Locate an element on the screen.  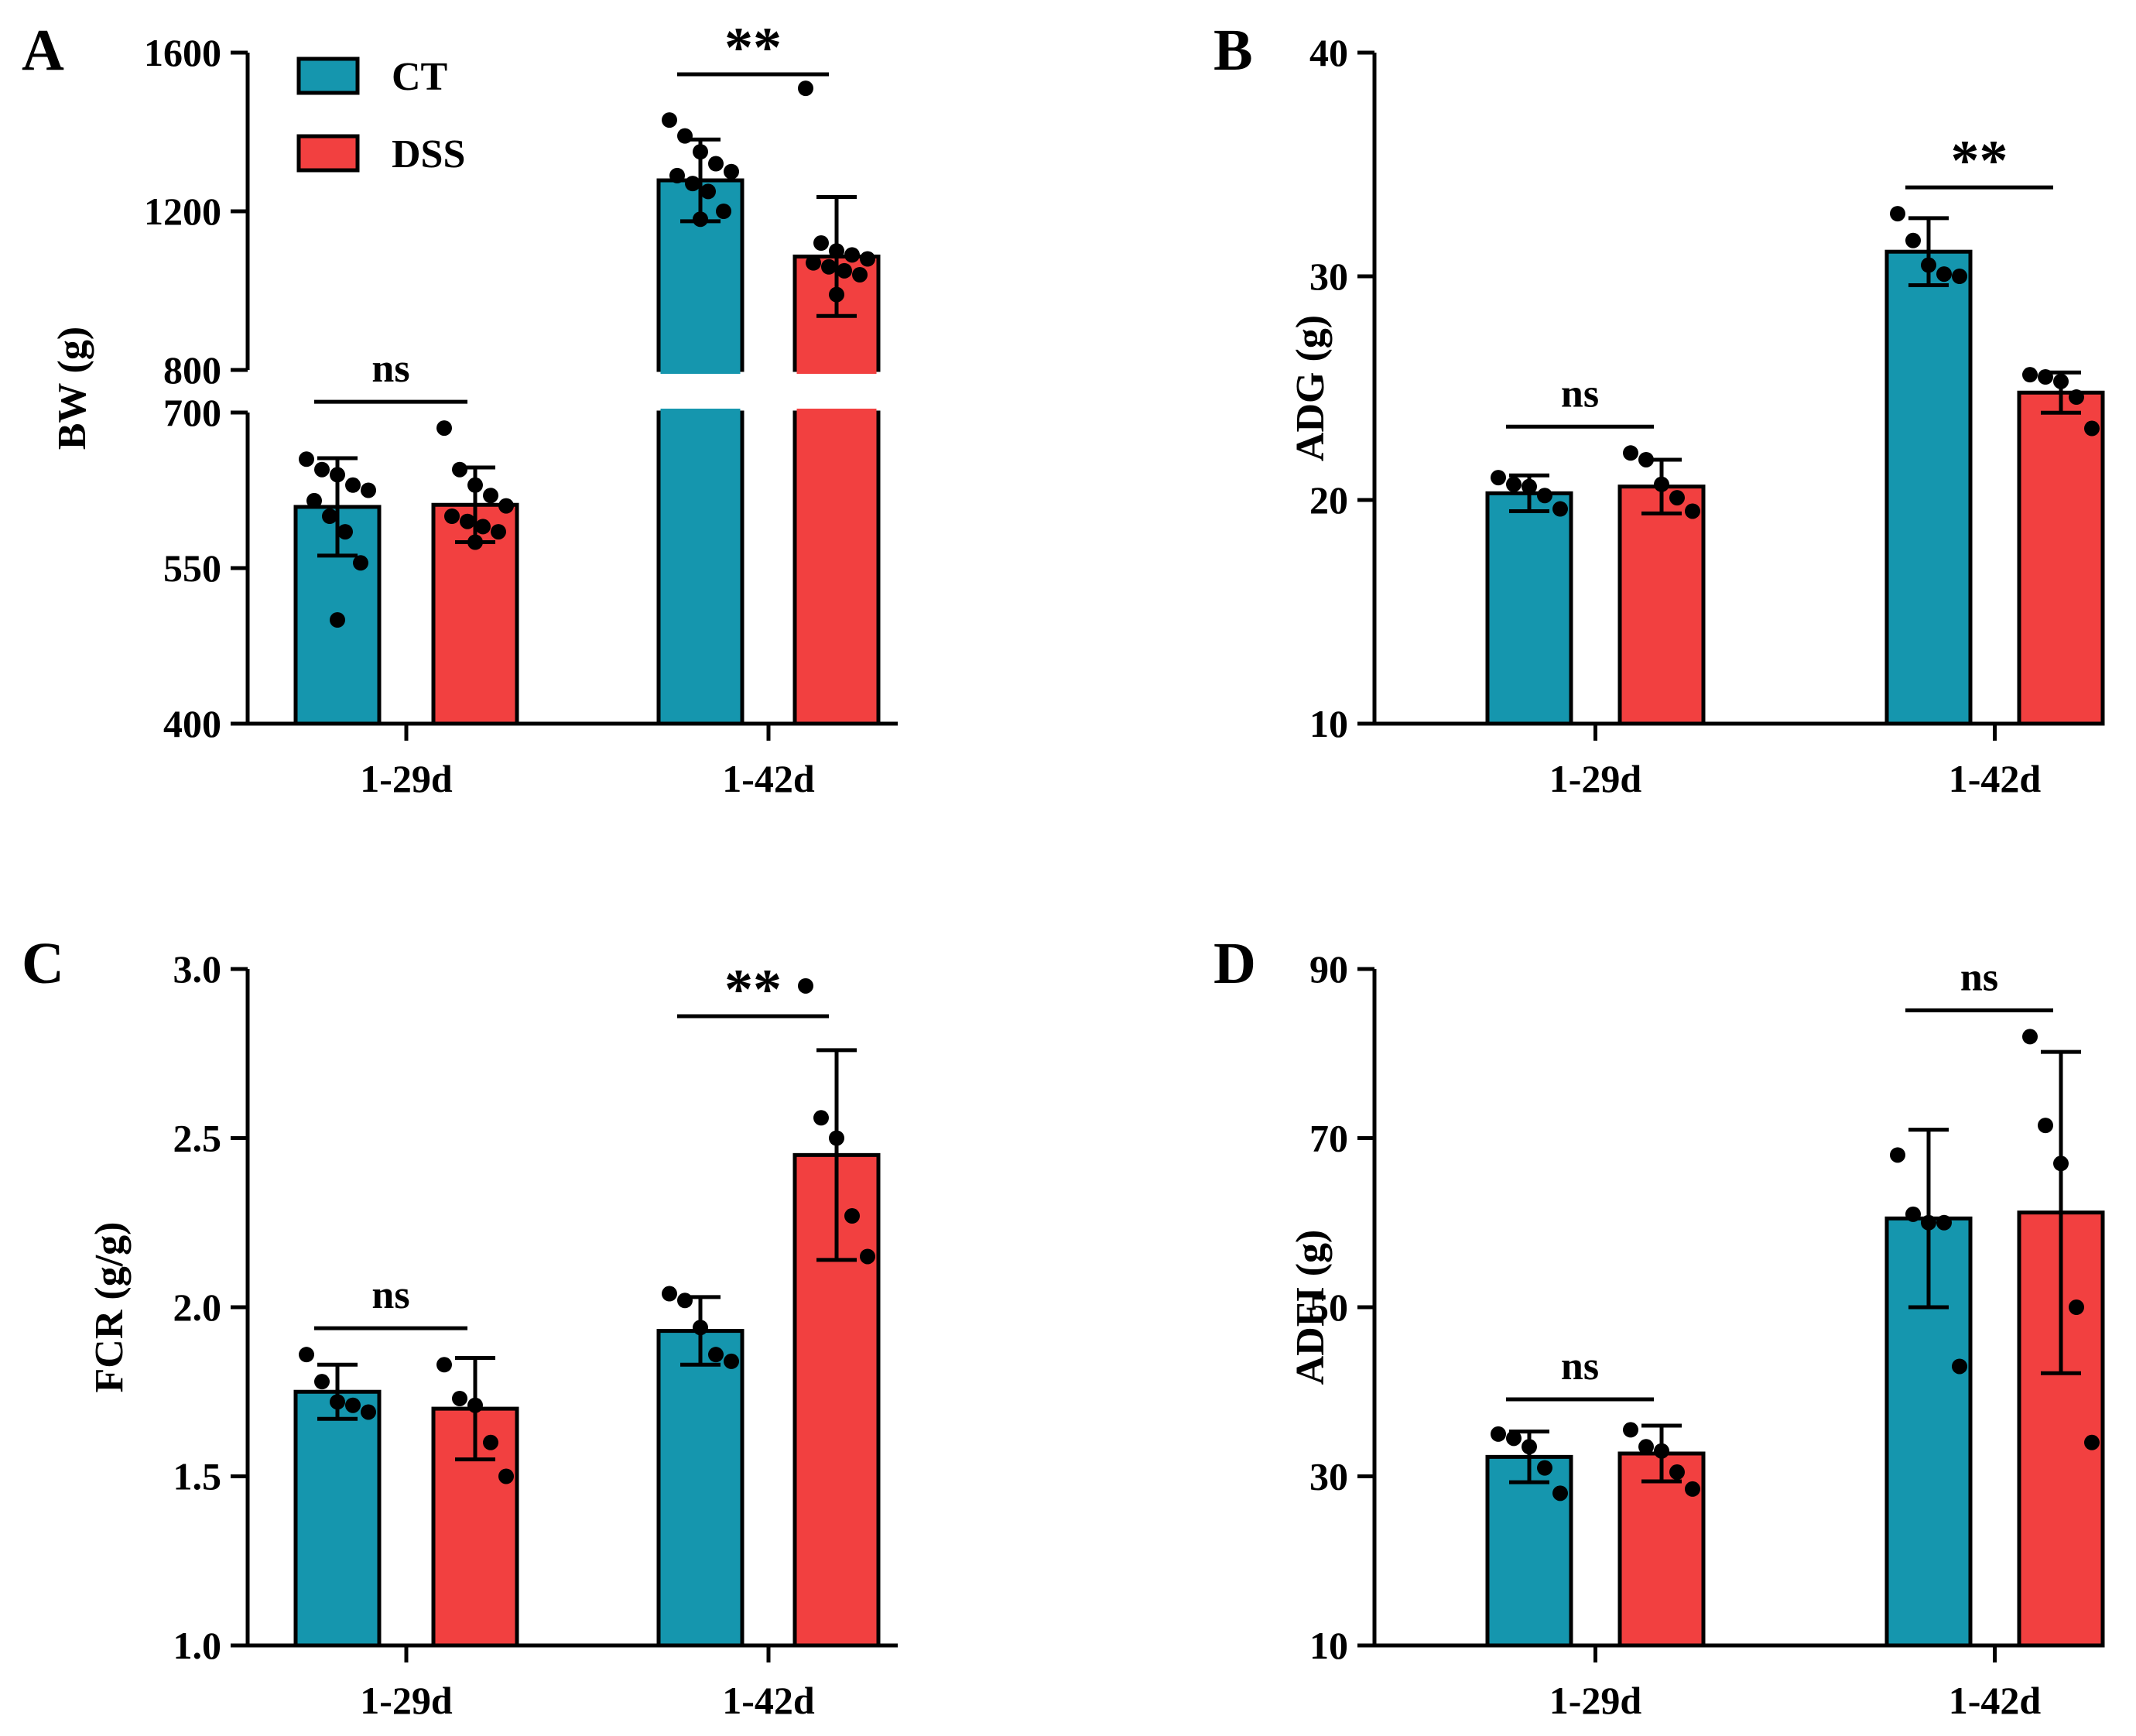
y-tick-label: 30 is located at coordinates (1328, 1476).